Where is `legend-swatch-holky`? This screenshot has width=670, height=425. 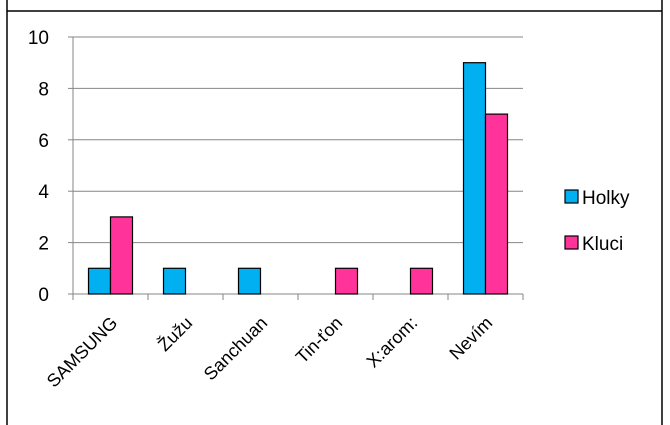 legend-swatch-holky is located at coordinates (571, 196).